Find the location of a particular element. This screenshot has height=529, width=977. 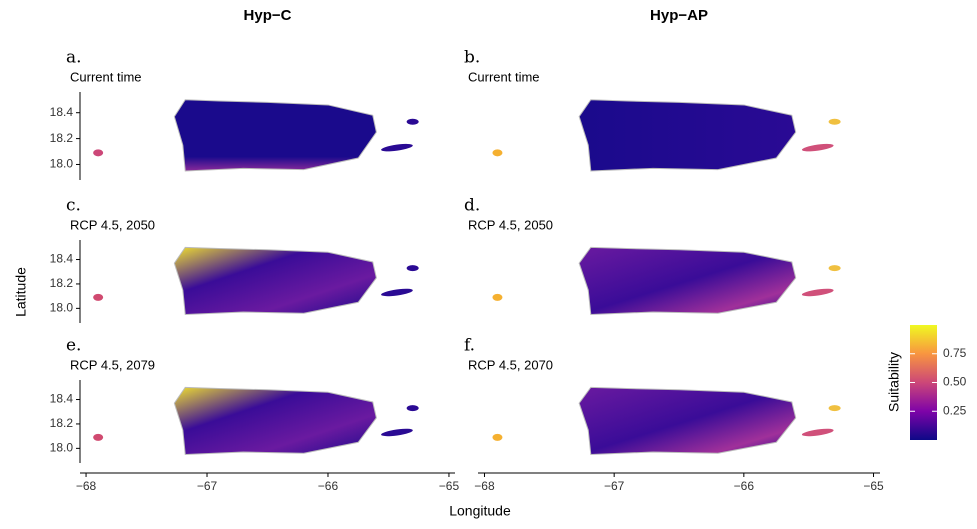

map-panel: e.RCP 4.5, 2079 18.0 18.2 18.4 −68 −67 −66 −65 is located at coordinates (255, 415).